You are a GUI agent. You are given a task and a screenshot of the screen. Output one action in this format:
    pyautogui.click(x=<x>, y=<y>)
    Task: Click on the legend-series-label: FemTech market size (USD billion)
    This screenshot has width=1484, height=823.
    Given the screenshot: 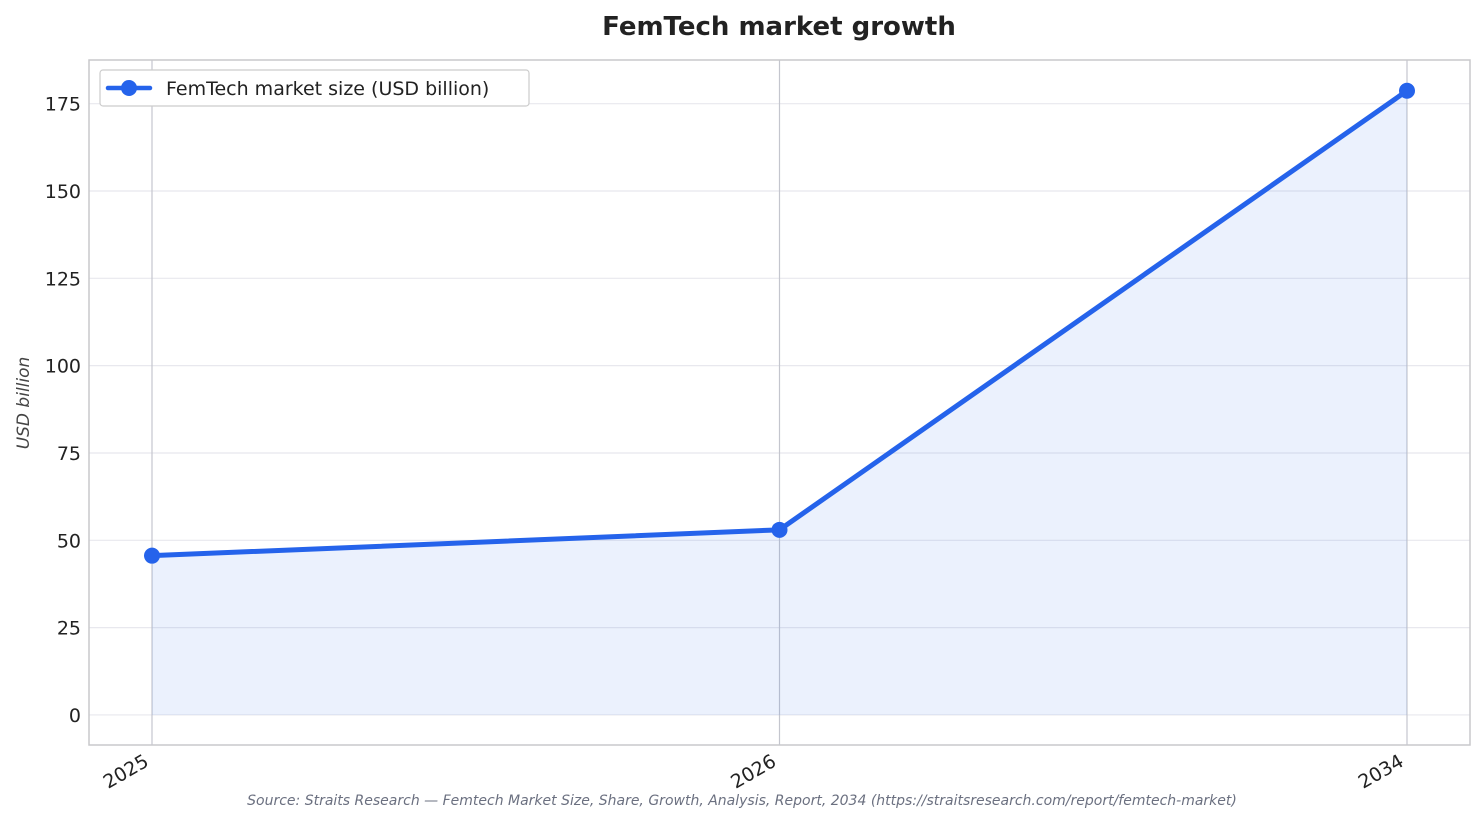 What is the action you would take?
    pyautogui.click(x=327, y=89)
    